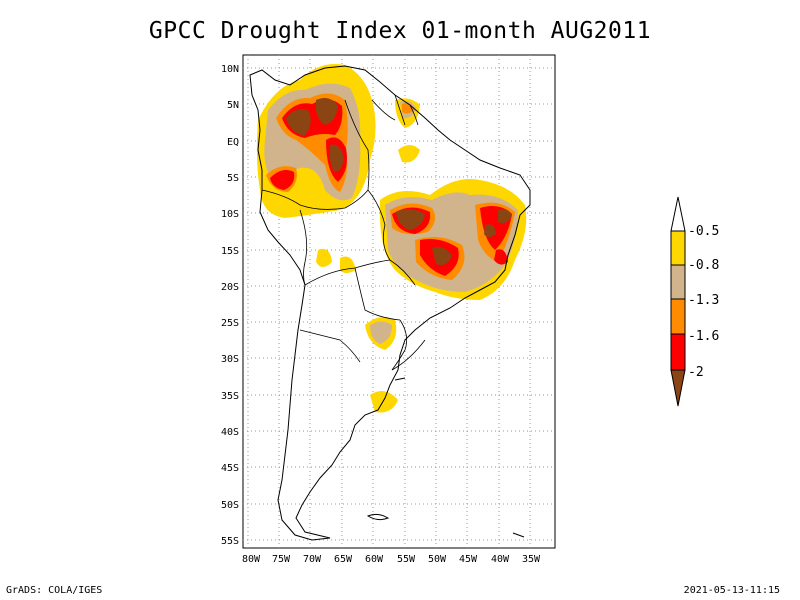 Image resolution: width=800 pixels, height=600 pixels. What do you see at coordinates (703, 336) in the screenshot?
I see `legend-label: -1.6` at bounding box center [703, 336].